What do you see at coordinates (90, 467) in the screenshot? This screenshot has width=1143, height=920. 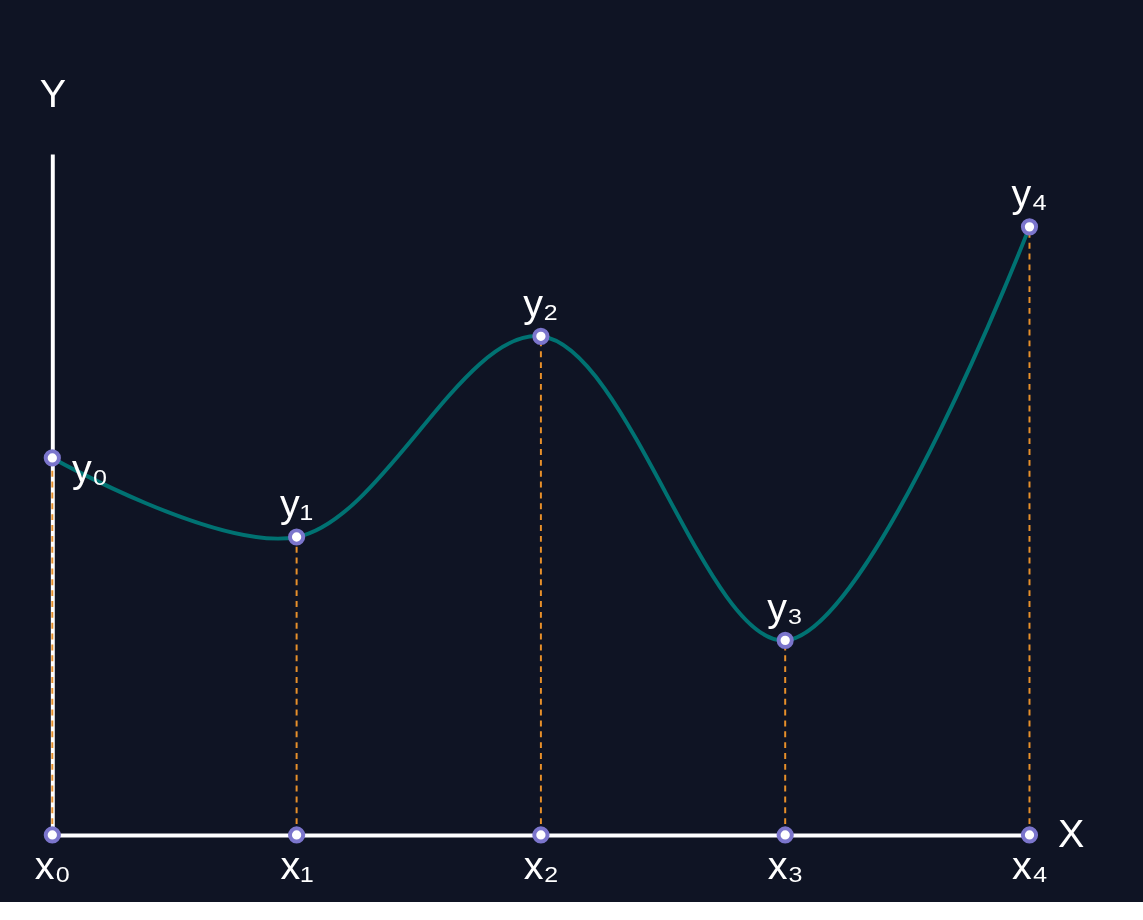 I see `annotation: y₀` at bounding box center [90, 467].